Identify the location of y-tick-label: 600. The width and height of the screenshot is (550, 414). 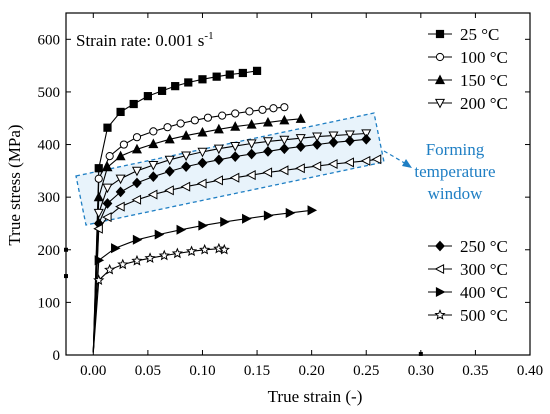
(49, 40).